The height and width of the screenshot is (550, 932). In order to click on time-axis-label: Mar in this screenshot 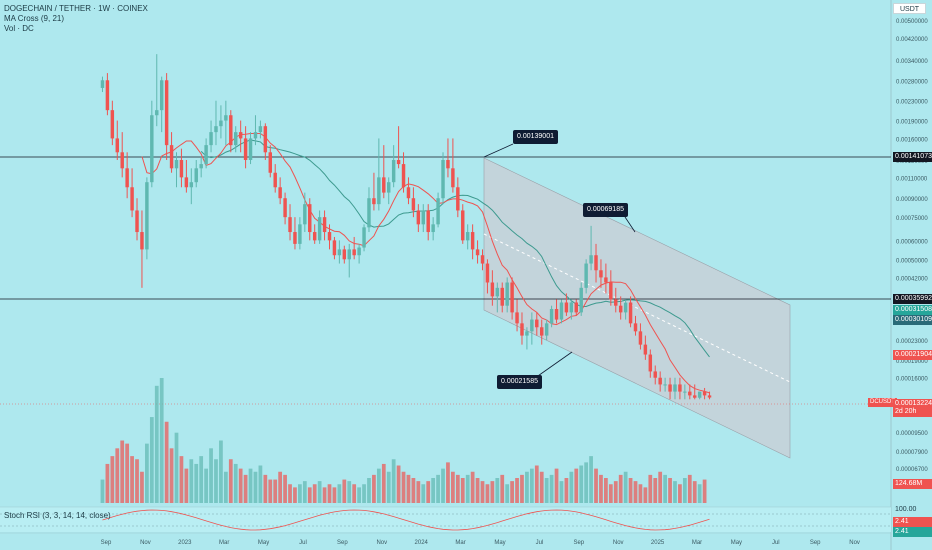, I will do `click(460, 543)`.